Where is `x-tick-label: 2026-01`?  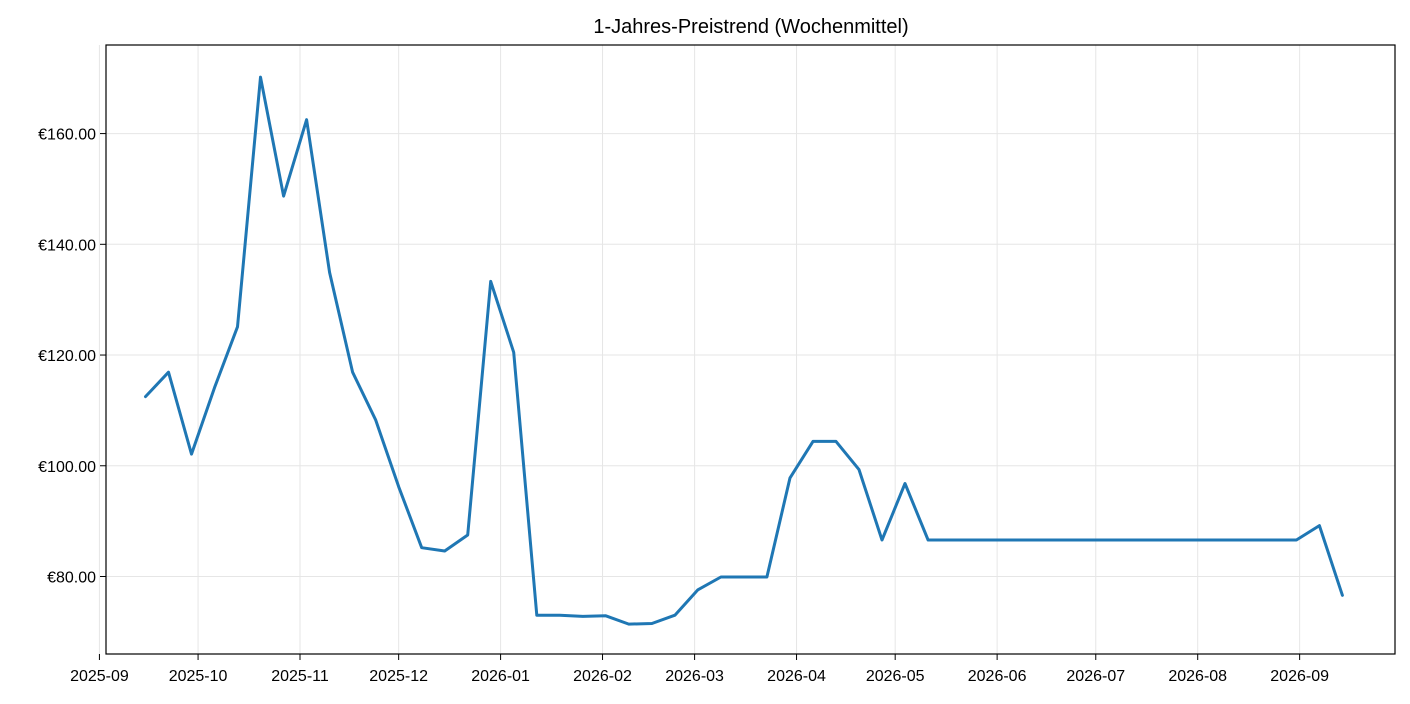
x-tick-label: 2026-01 is located at coordinates (500, 676).